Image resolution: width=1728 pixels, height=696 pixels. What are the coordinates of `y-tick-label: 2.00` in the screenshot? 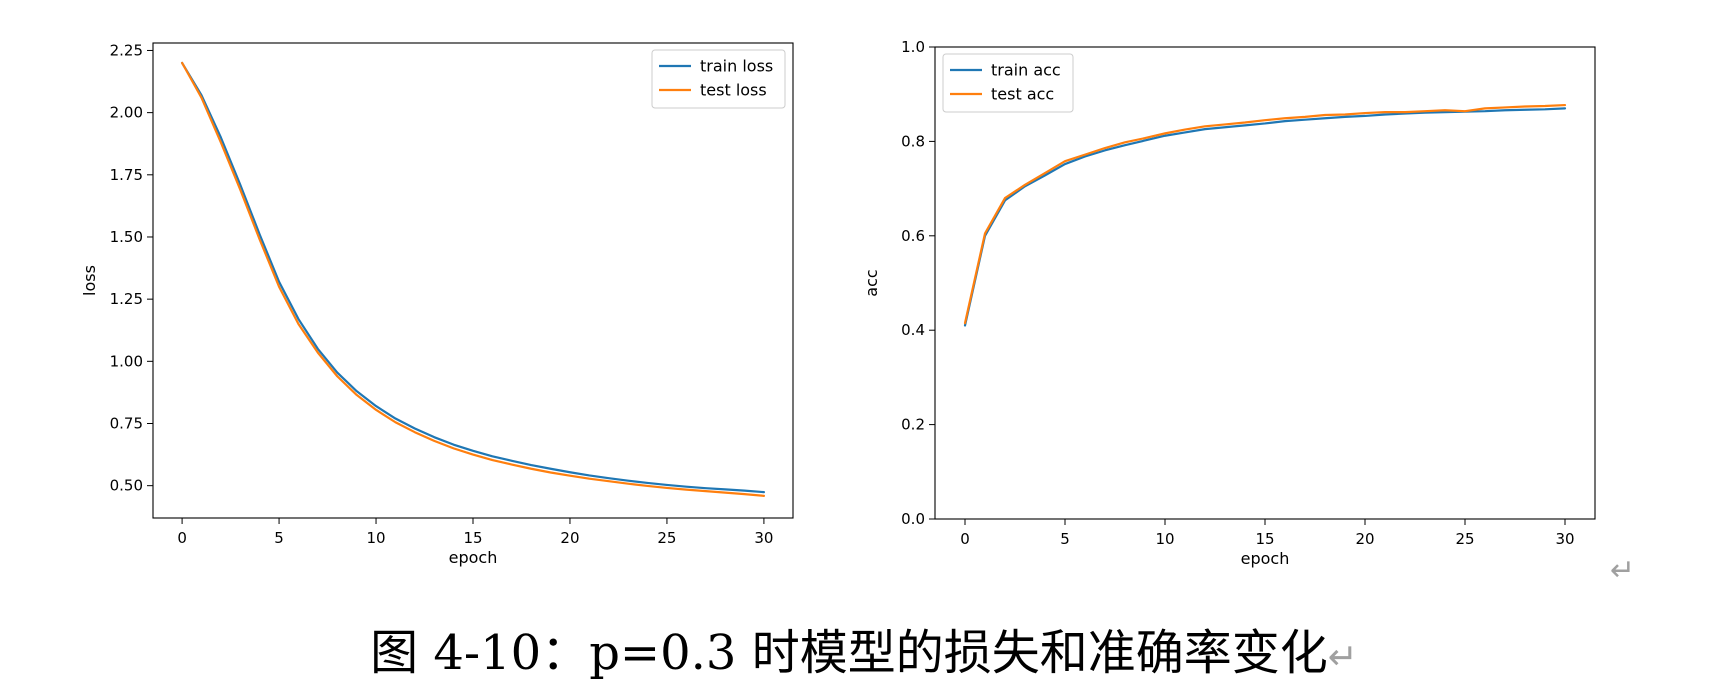 It's located at (126, 113).